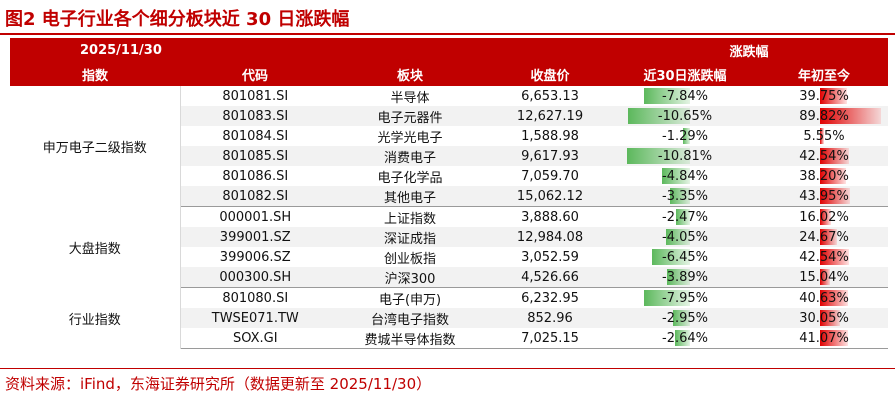 This screenshot has width=895, height=400. I want to click on code-cell-text: 801085.SI, so click(255, 156).